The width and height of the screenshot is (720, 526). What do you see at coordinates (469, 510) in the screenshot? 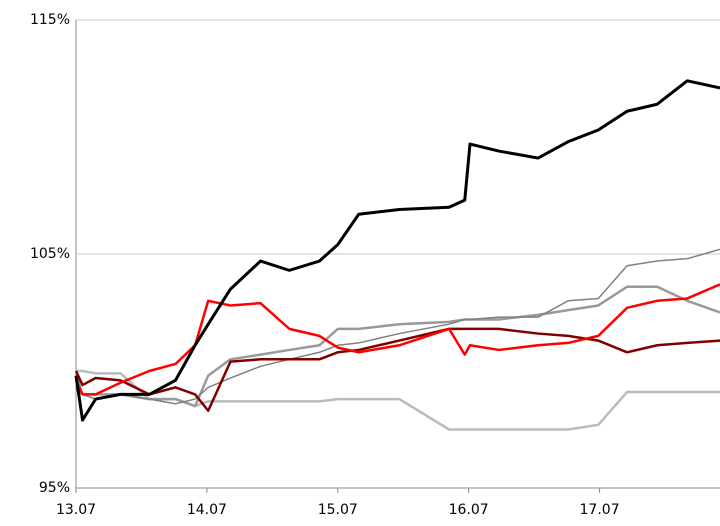
I see `x-tick-label: 16.07` at bounding box center [469, 510].